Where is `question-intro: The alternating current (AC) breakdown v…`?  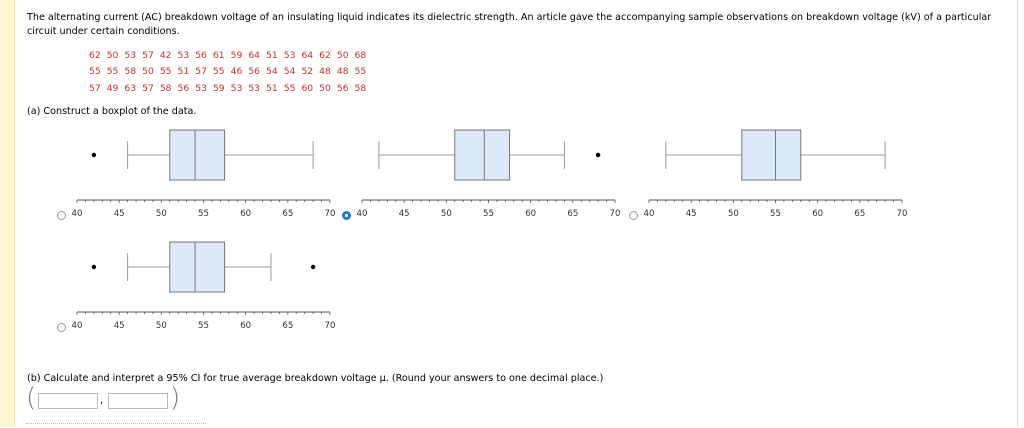 question-intro: The alternating current (AC) breakdown v… is located at coordinates (509, 24).